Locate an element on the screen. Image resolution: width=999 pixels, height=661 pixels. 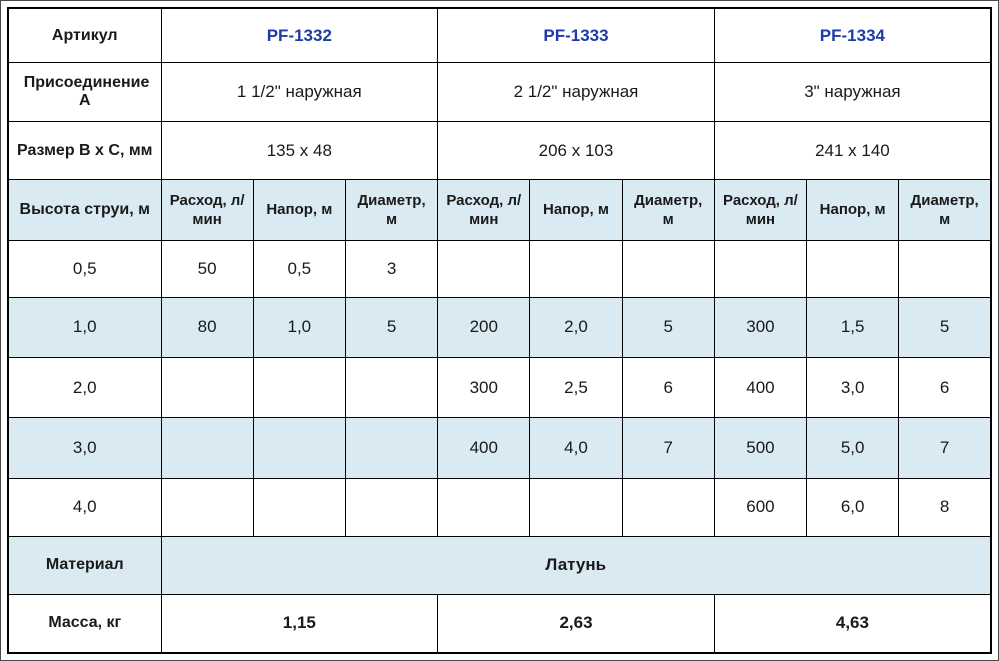
table-cell: 1,0 is located at coordinates (299, 327).